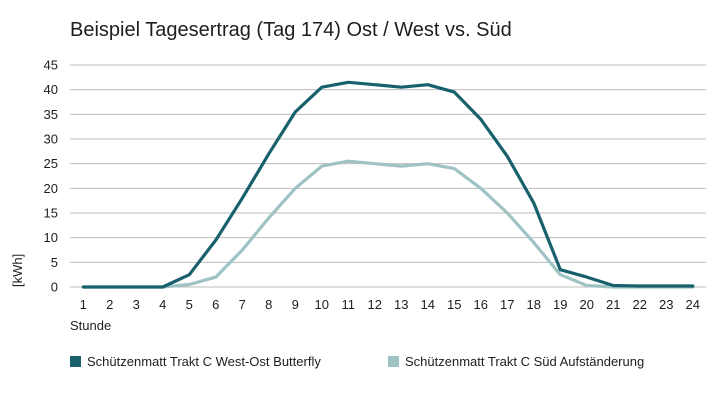  I want to click on x-tick-label: 2, so click(109, 304).